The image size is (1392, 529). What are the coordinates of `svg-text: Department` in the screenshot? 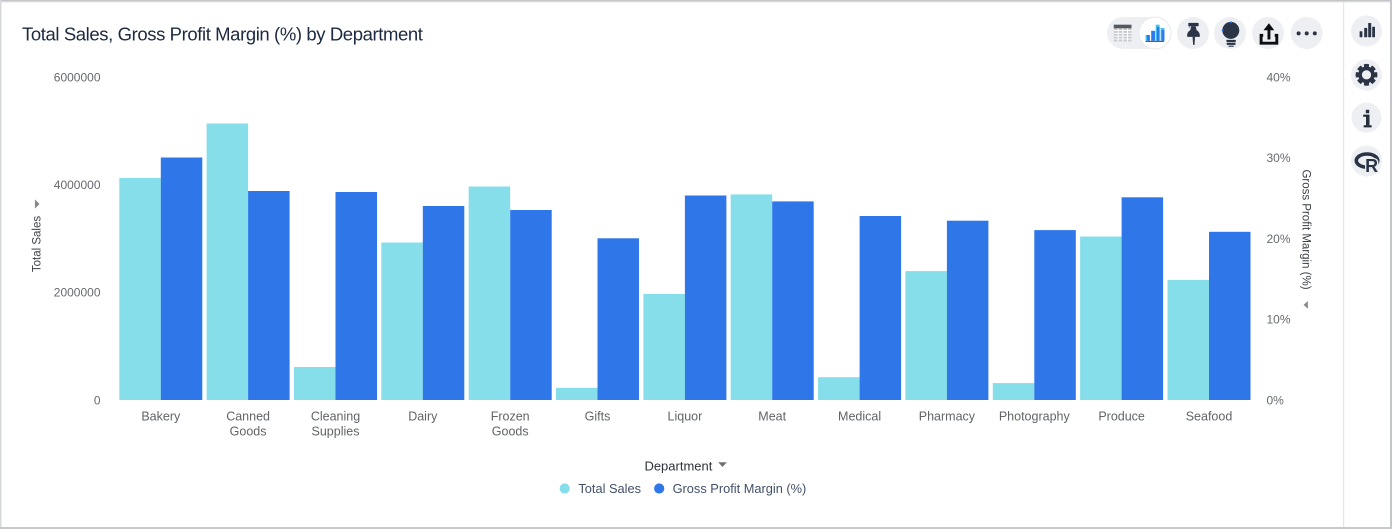 It's located at (678, 465).